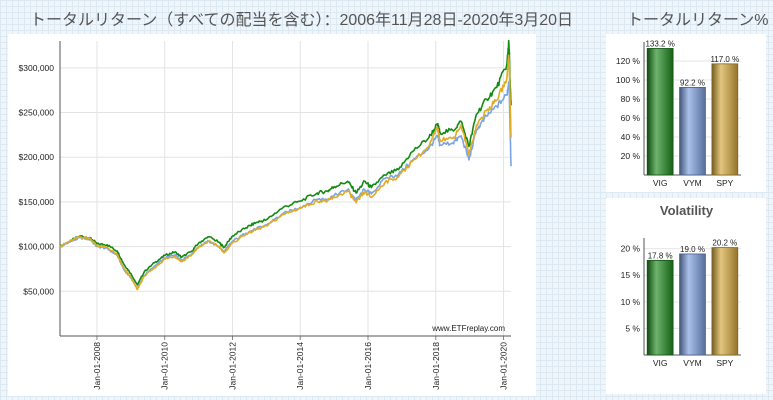 The width and height of the screenshot is (773, 400). Describe the element at coordinates (631, 118) in the screenshot. I see `bar-y-tick-label: 60 %` at that location.